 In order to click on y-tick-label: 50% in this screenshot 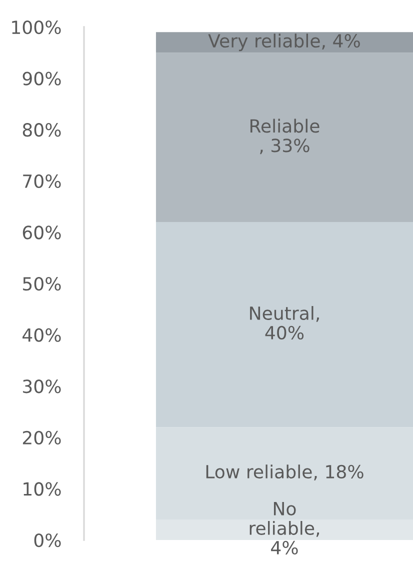, I will do `click(42, 283)`.